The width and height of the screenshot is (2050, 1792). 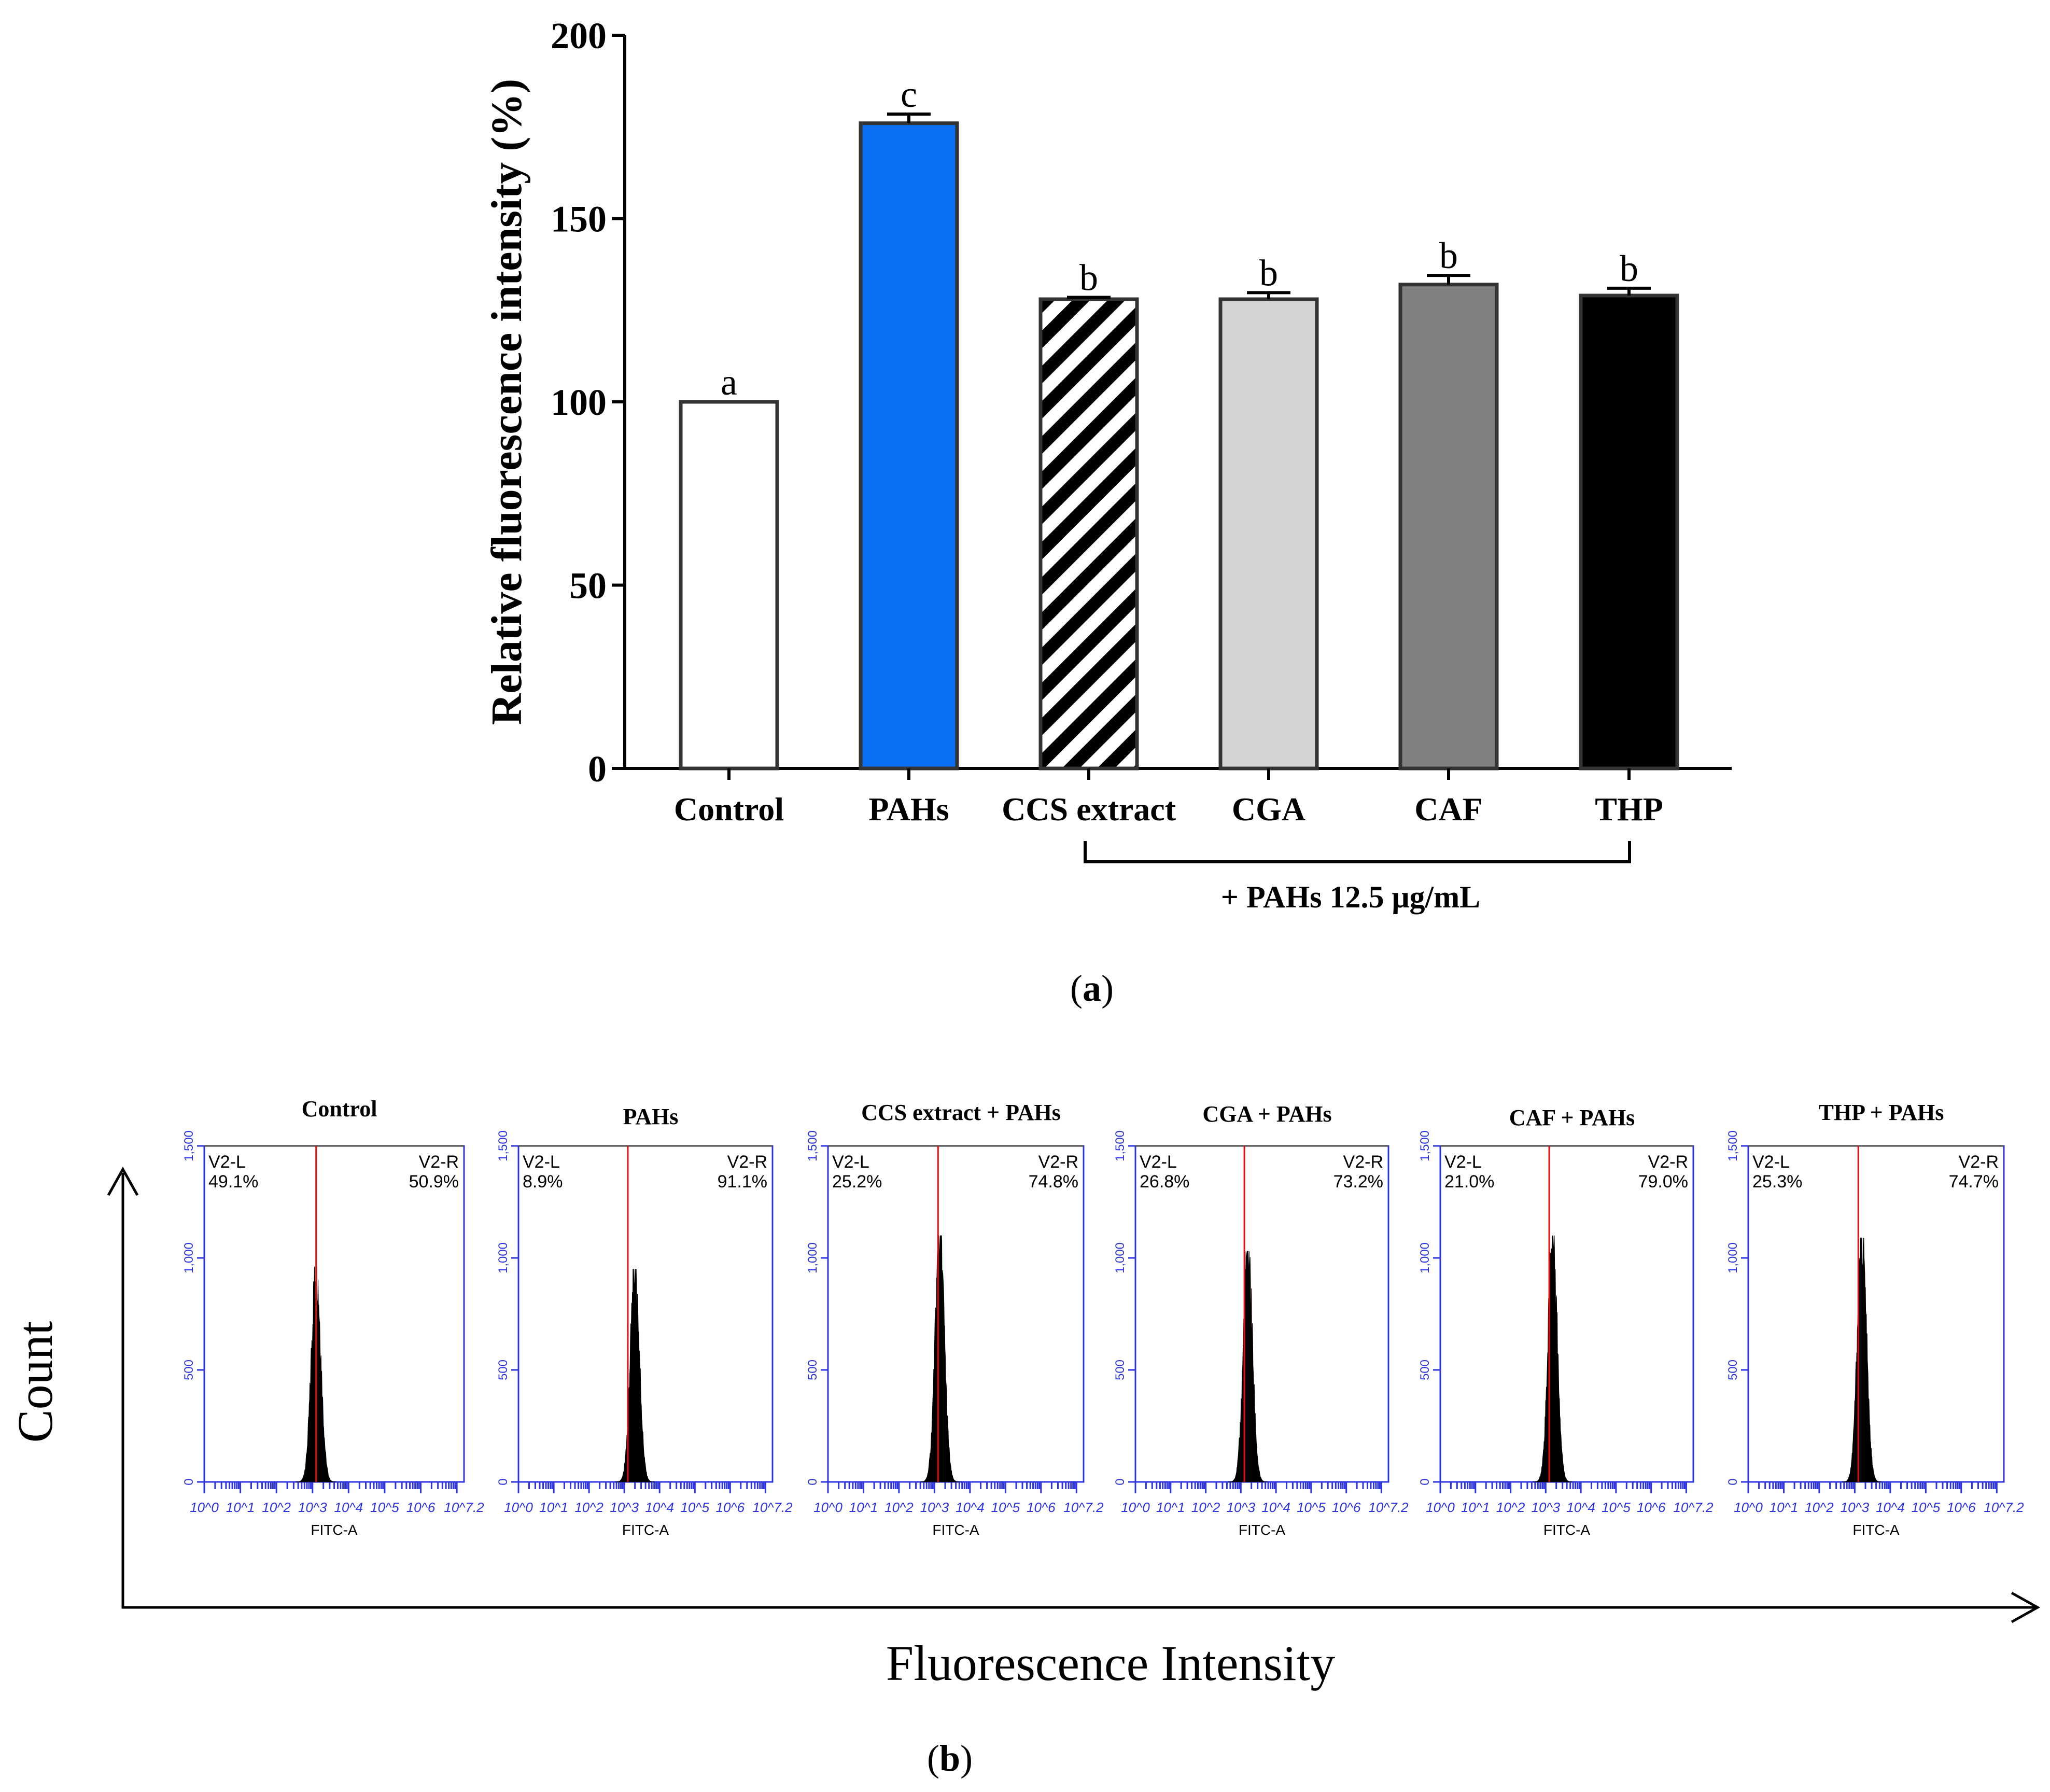 What do you see at coordinates (1448, 809) in the screenshot?
I see `x-tick-label: CAF` at bounding box center [1448, 809].